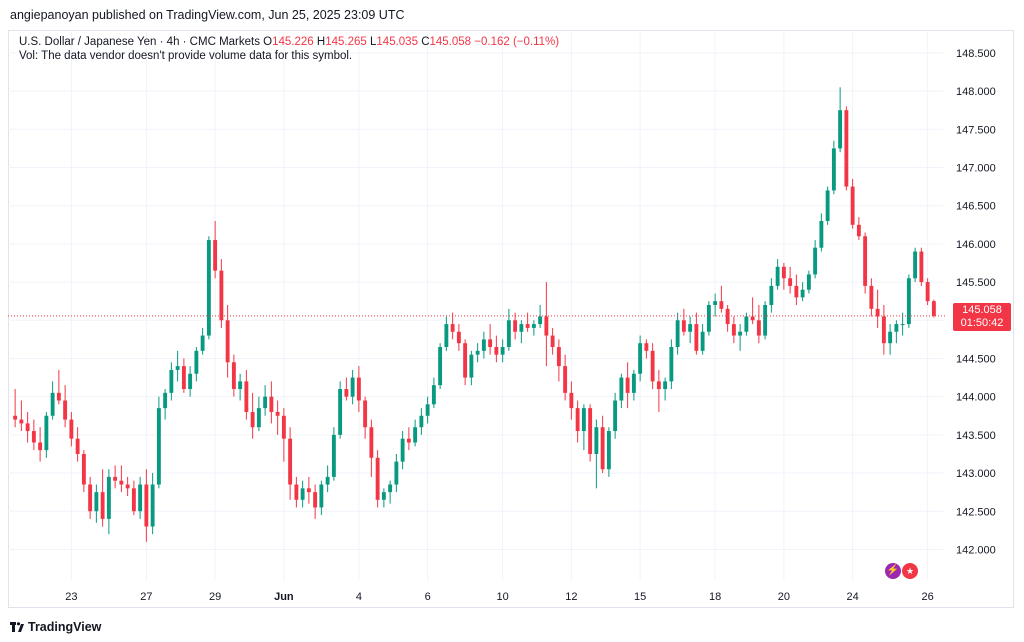 The height and width of the screenshot is (642, 1024). I want to click on y-tick-label: 143.500, so click(976, 436).